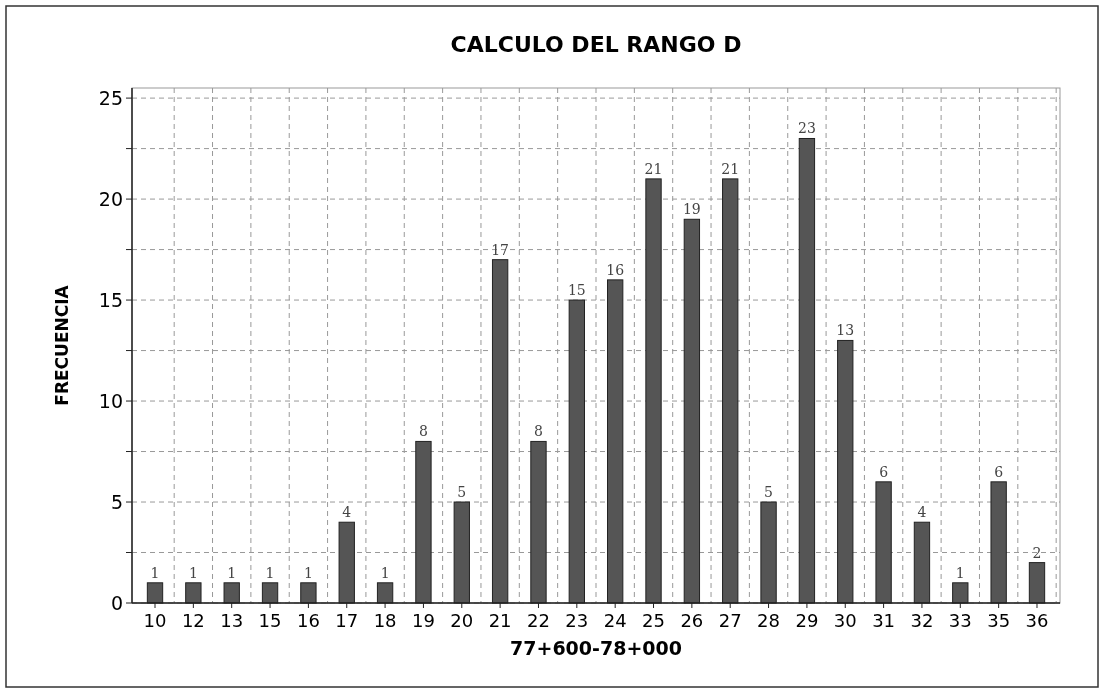 The image size is (1104, 693). Describe the element at coordinates (193, 620) in the screenshot. I see `x-tick-label: 12` at that location.